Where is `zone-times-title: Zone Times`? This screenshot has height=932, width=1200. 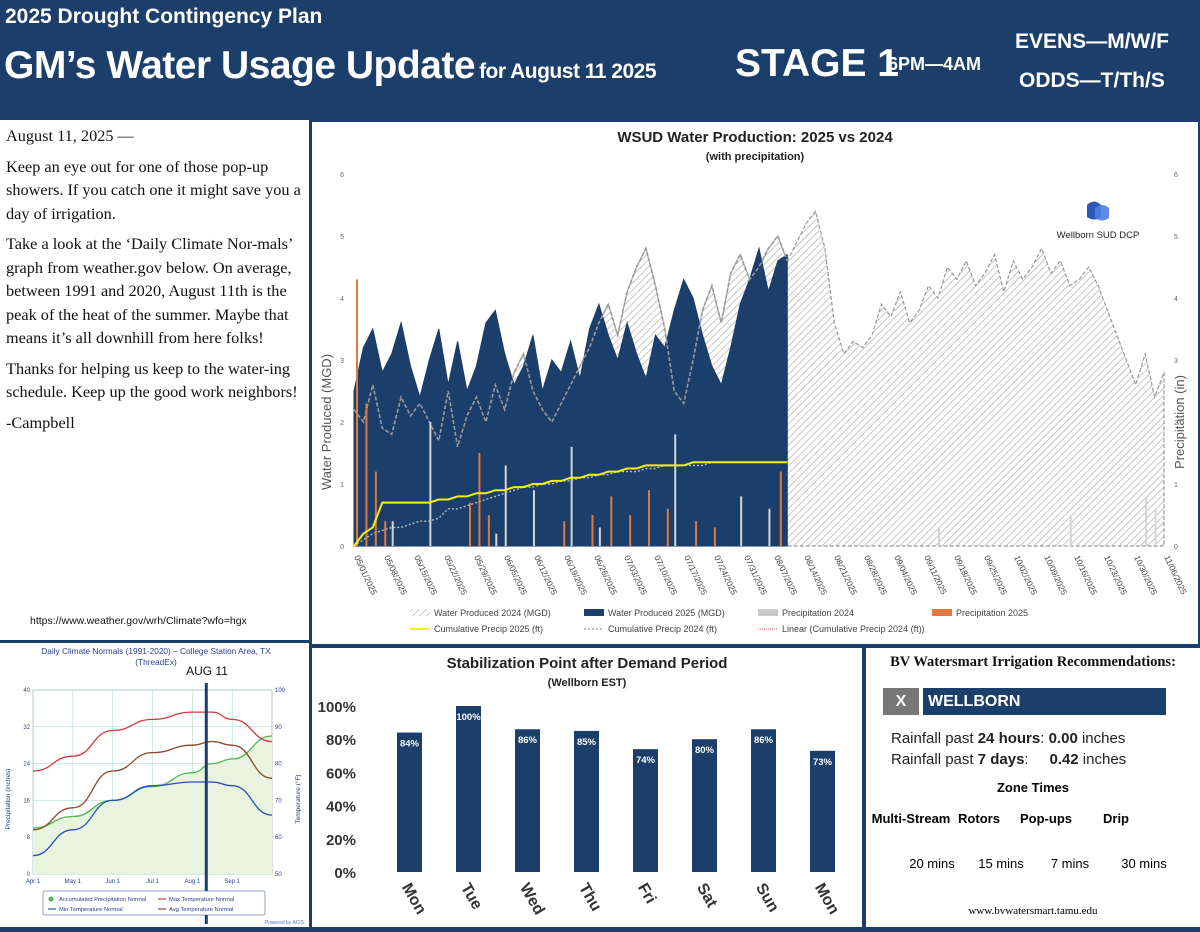 zone-times-title: Zone Times is located at coordinates (1032, 787).